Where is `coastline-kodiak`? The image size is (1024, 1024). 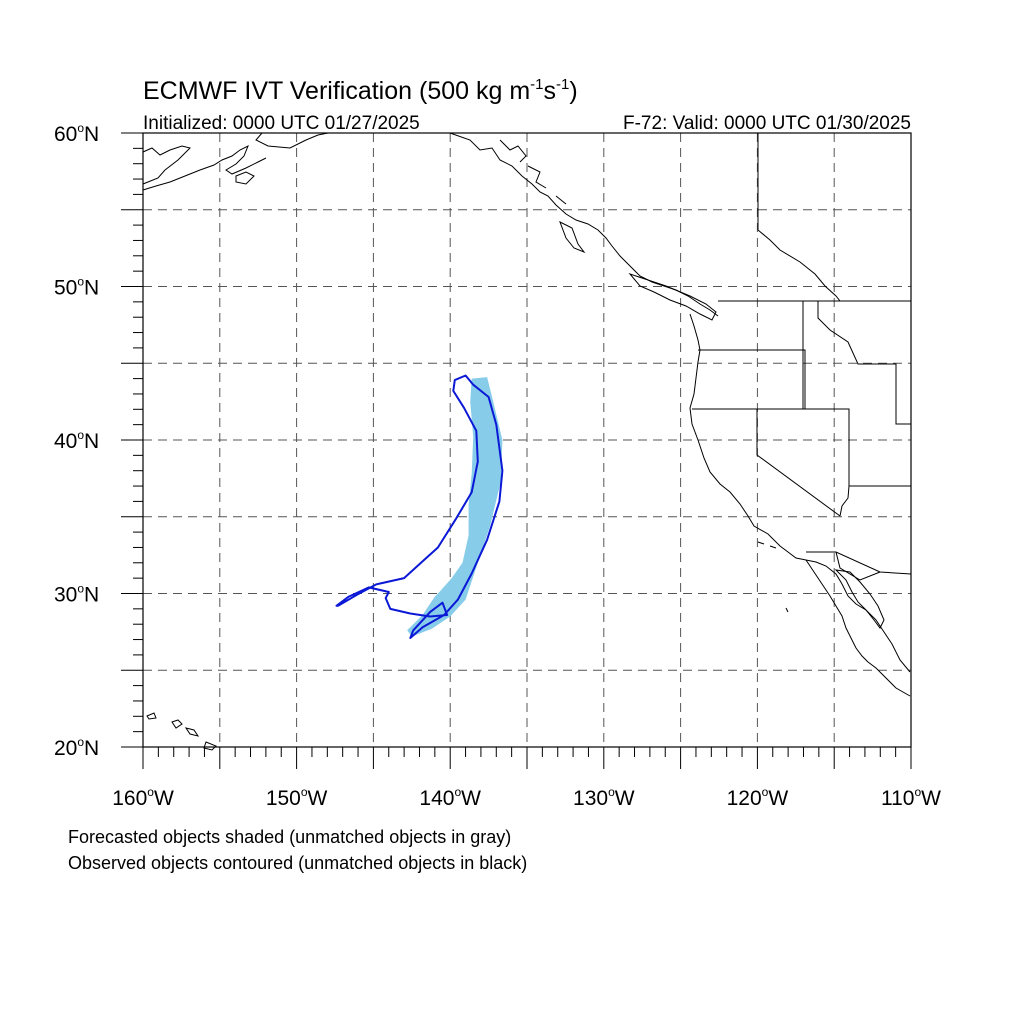 coastline-kodiak is located at coordinates (245, 178).